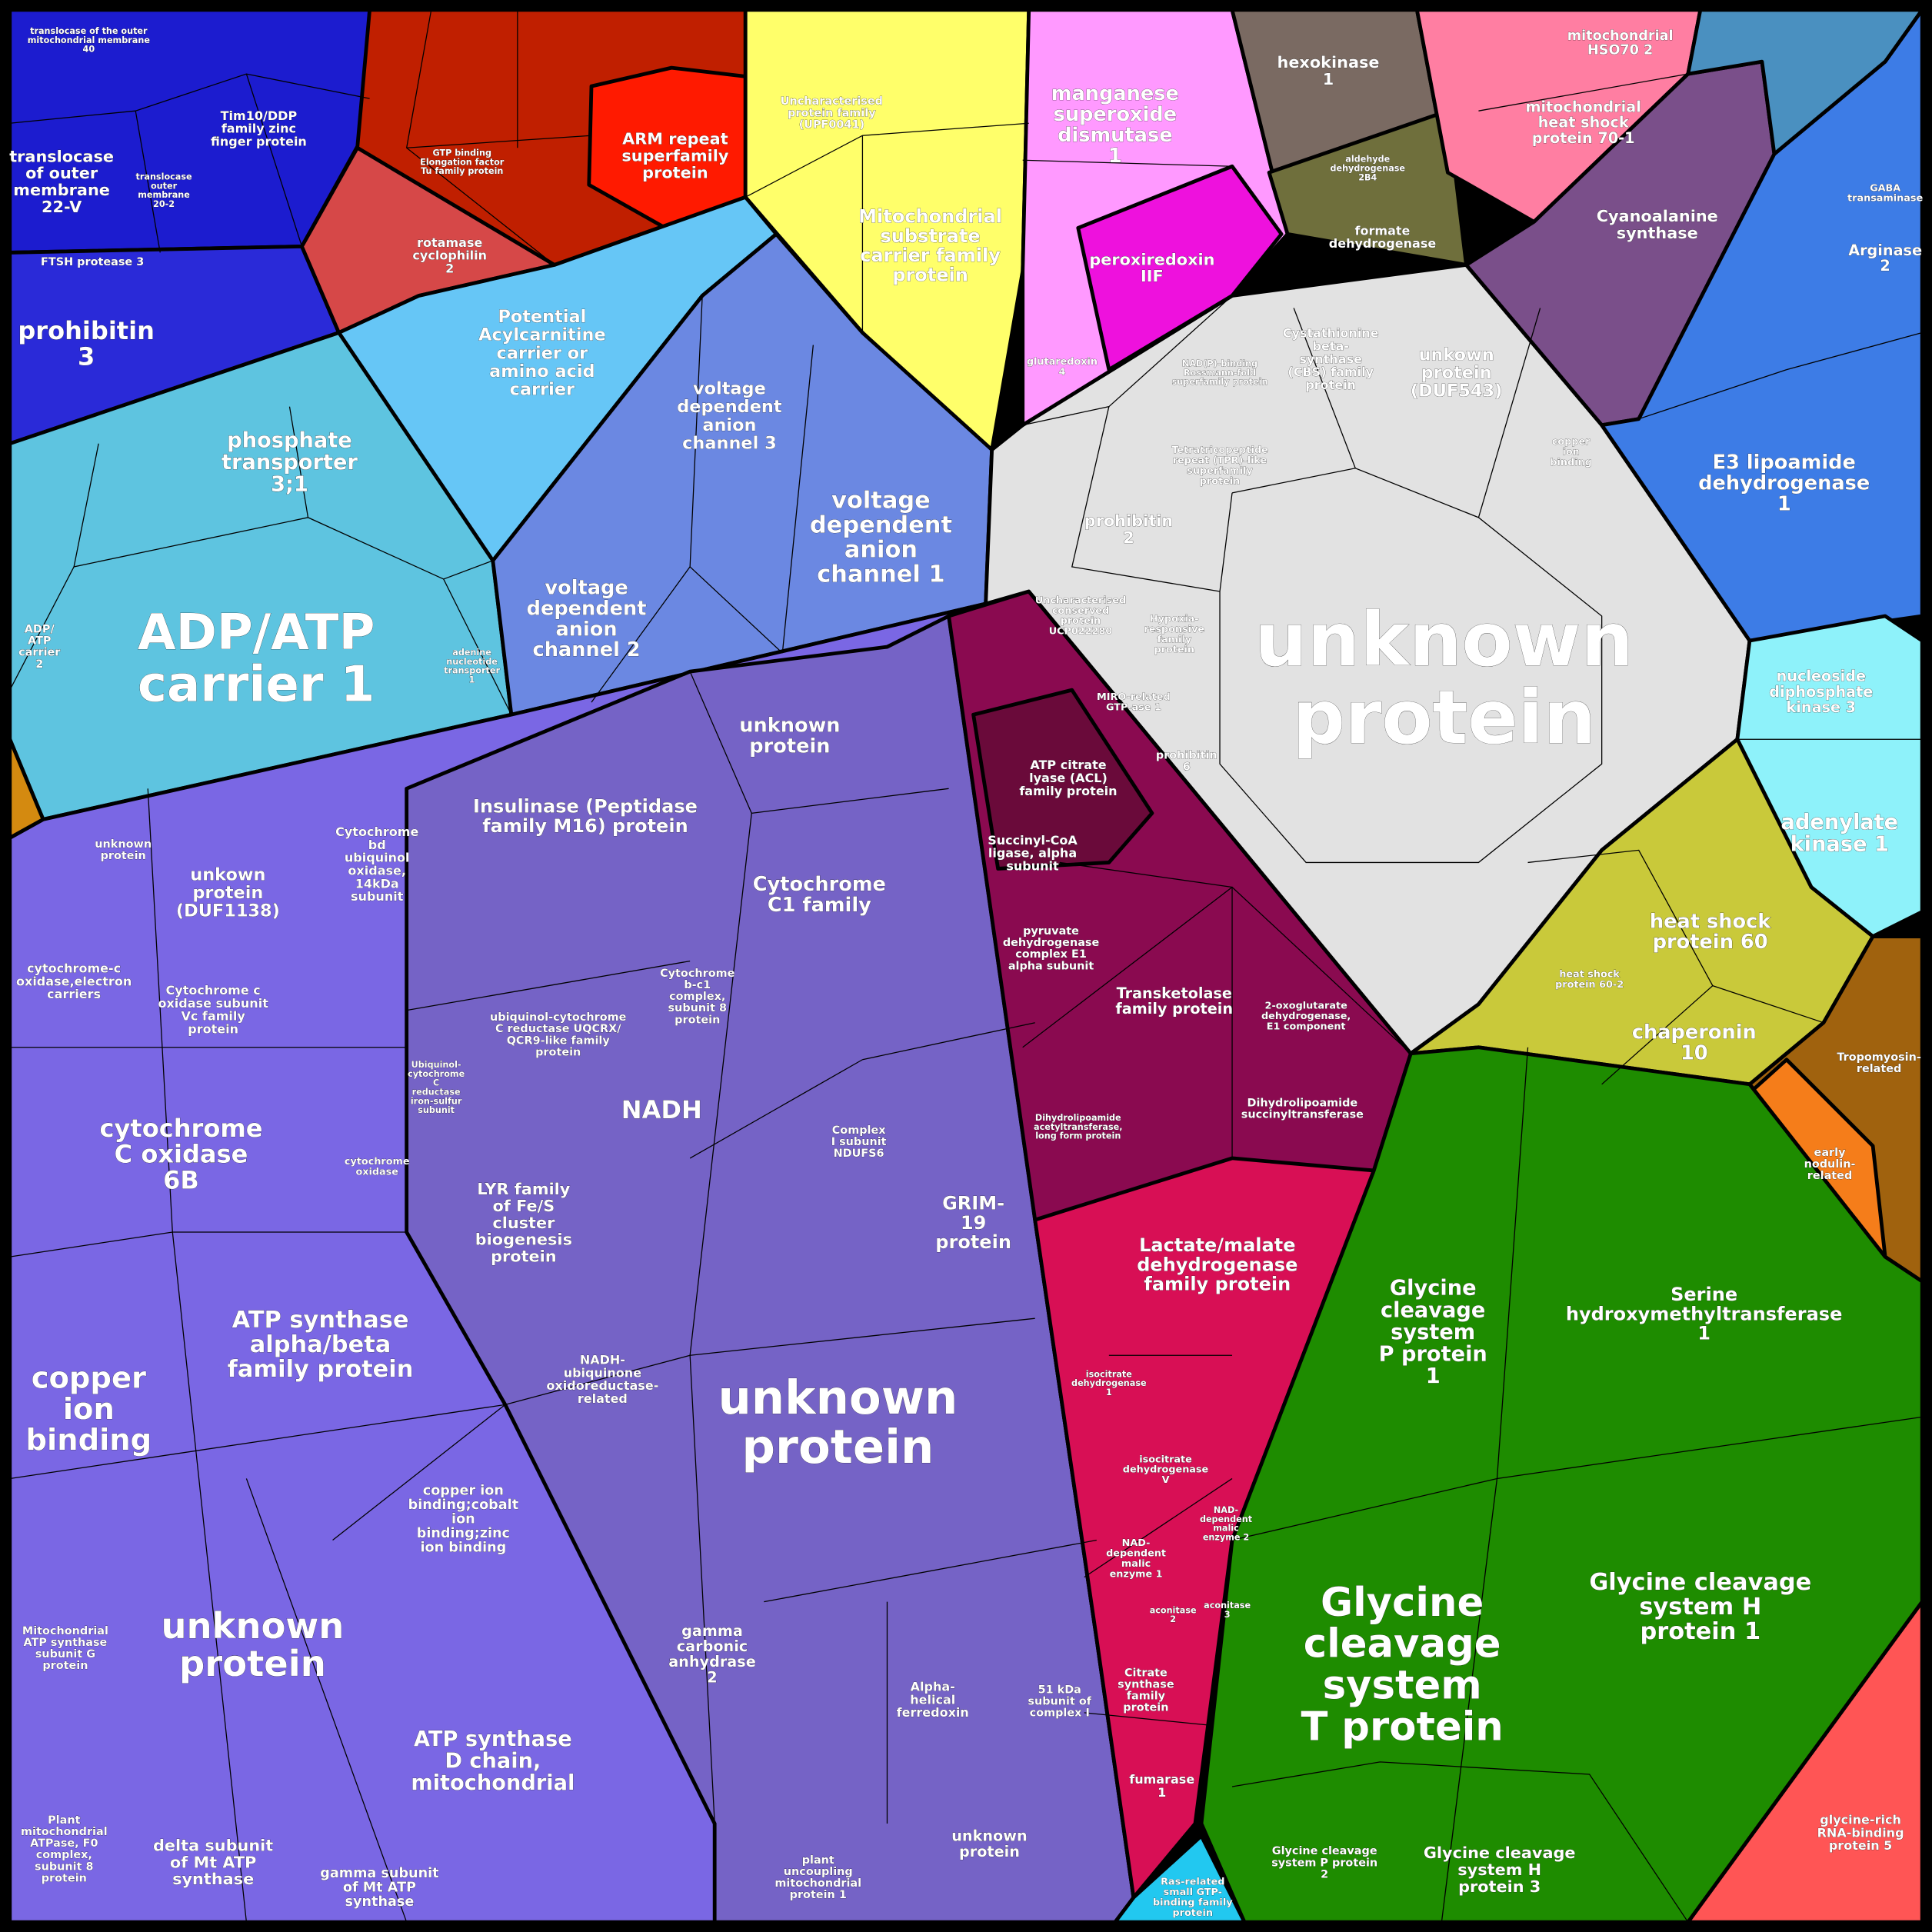  Describe the element at coordinates (1821, 676) in the screenshot. I see `cell-label: nucleoside` at that location.